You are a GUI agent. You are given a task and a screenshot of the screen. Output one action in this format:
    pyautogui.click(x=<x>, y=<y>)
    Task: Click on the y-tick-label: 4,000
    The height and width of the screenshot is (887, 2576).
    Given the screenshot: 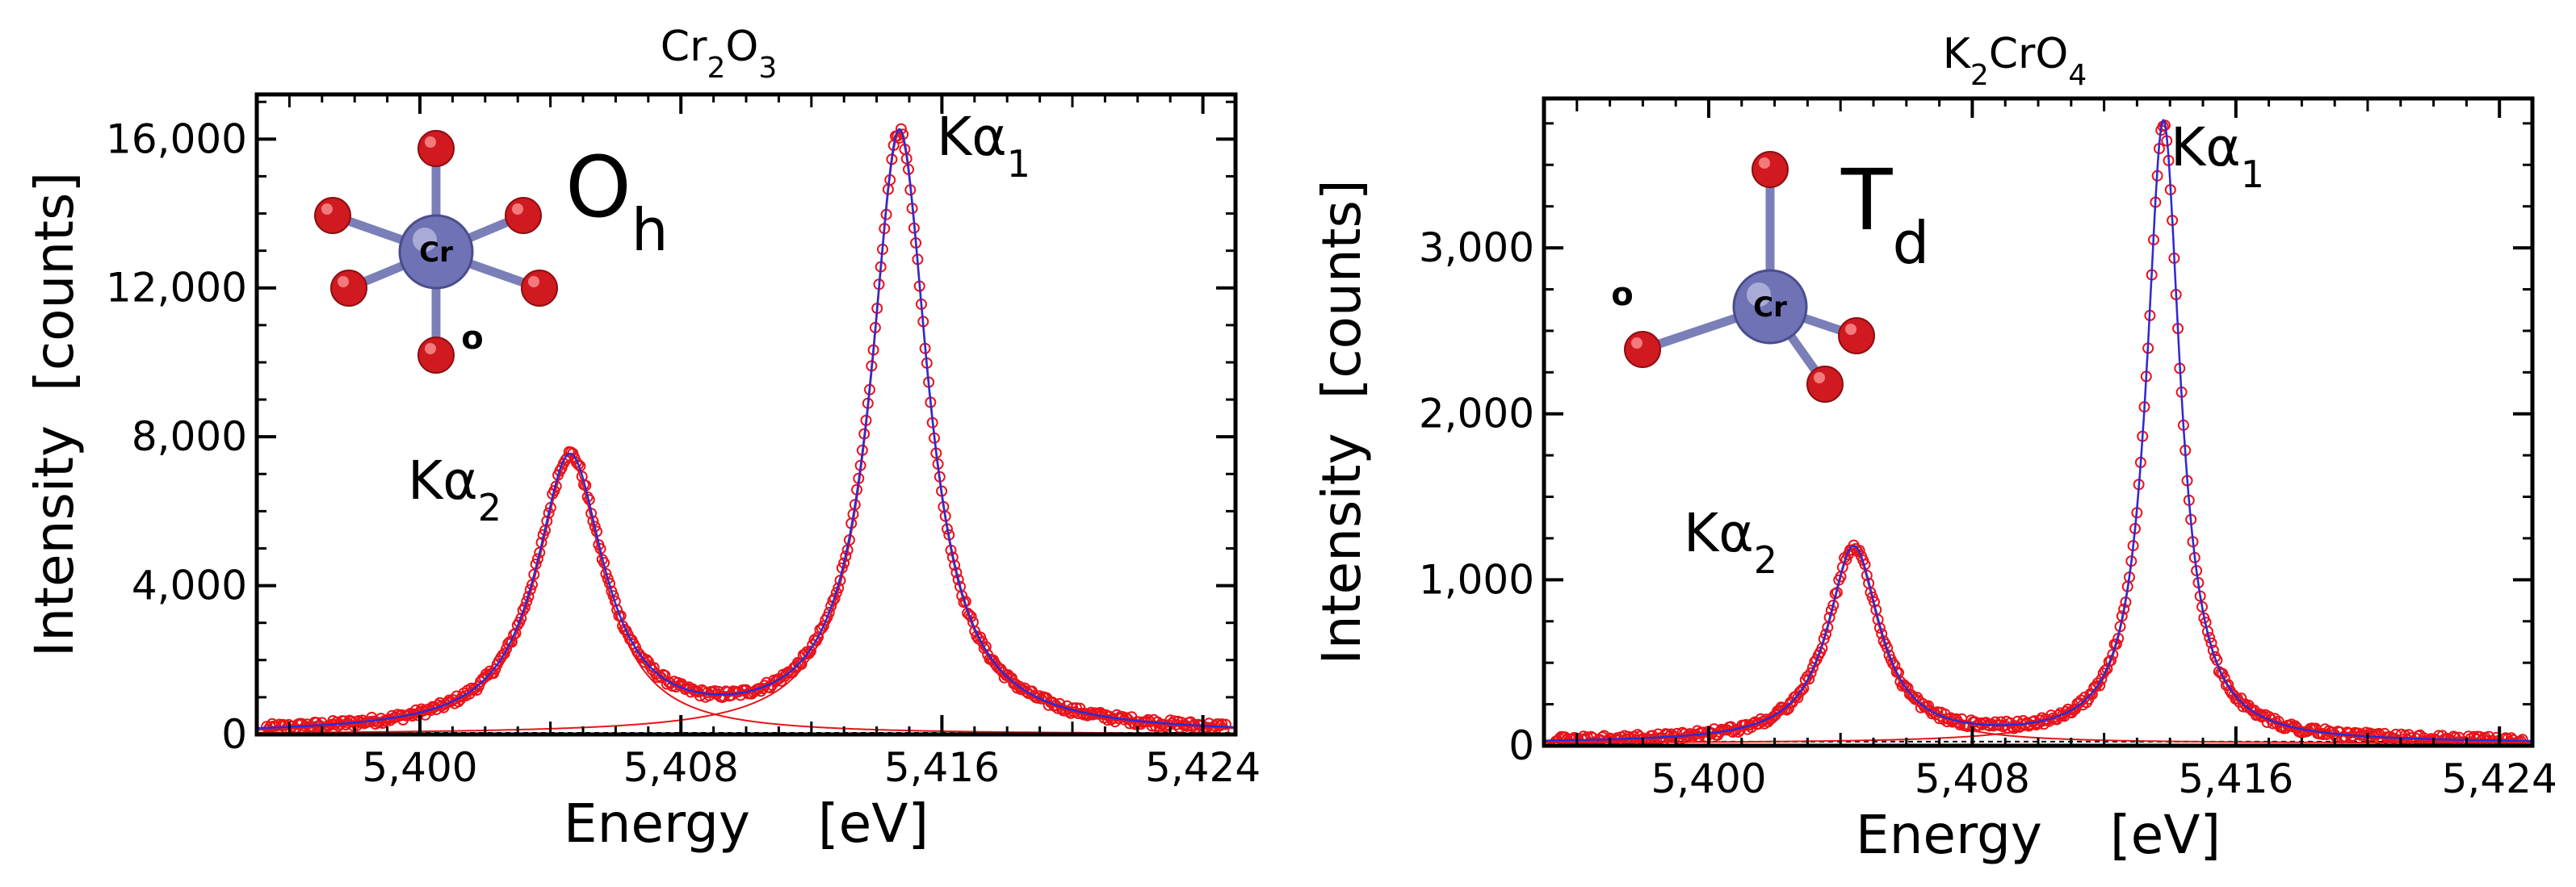 What is the action you would take?
    pyautogui.click(x=189, y=586)
    